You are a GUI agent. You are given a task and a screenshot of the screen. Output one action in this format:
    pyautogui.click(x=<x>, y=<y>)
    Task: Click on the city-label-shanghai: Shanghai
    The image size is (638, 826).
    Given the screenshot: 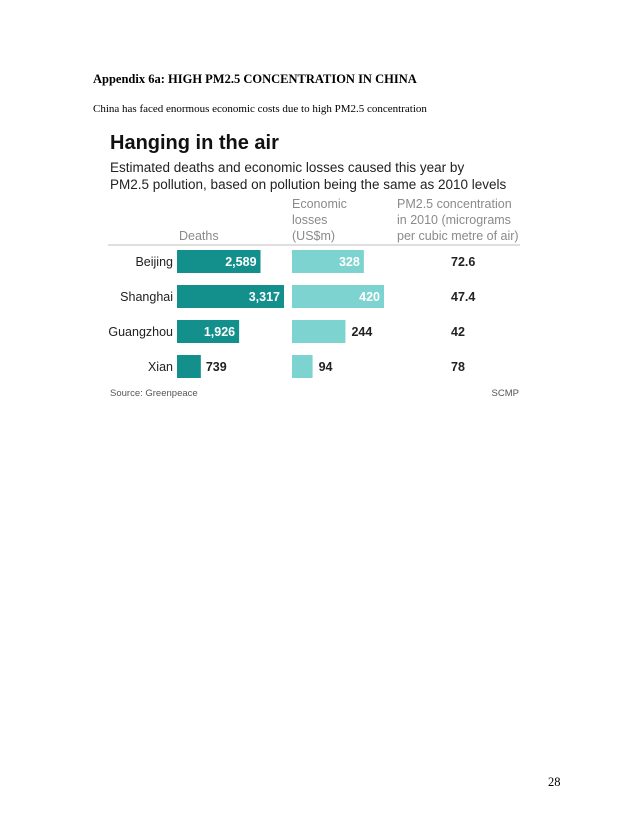 What is the action you would take?
    pyautogui.click(x=146, y=297)
    